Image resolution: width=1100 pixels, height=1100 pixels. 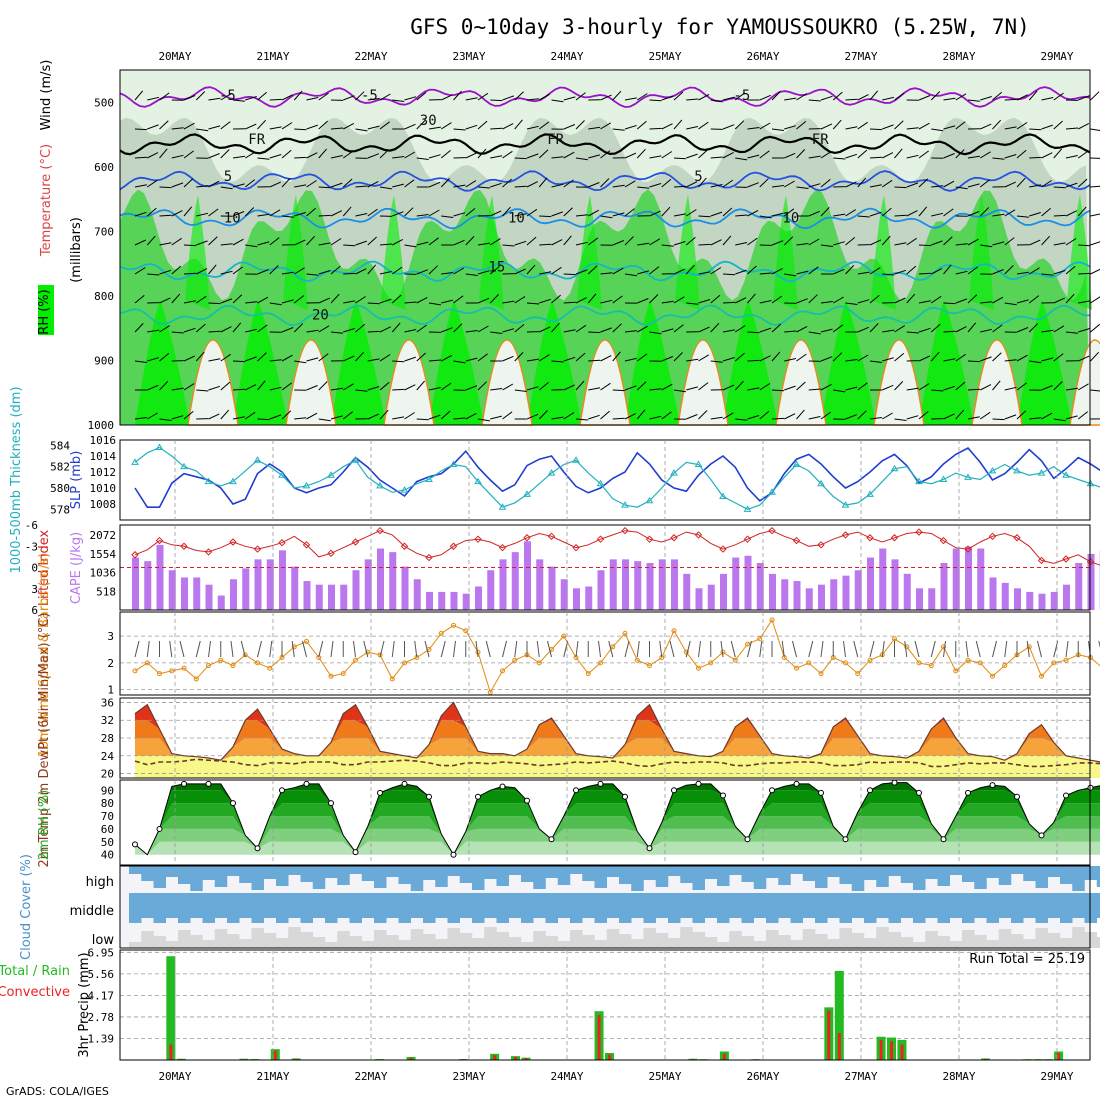 What do you see at coordinates (101, 974) in the screenshot?
I see `precip-tick: 5.56` at bounding box center [101, 974].